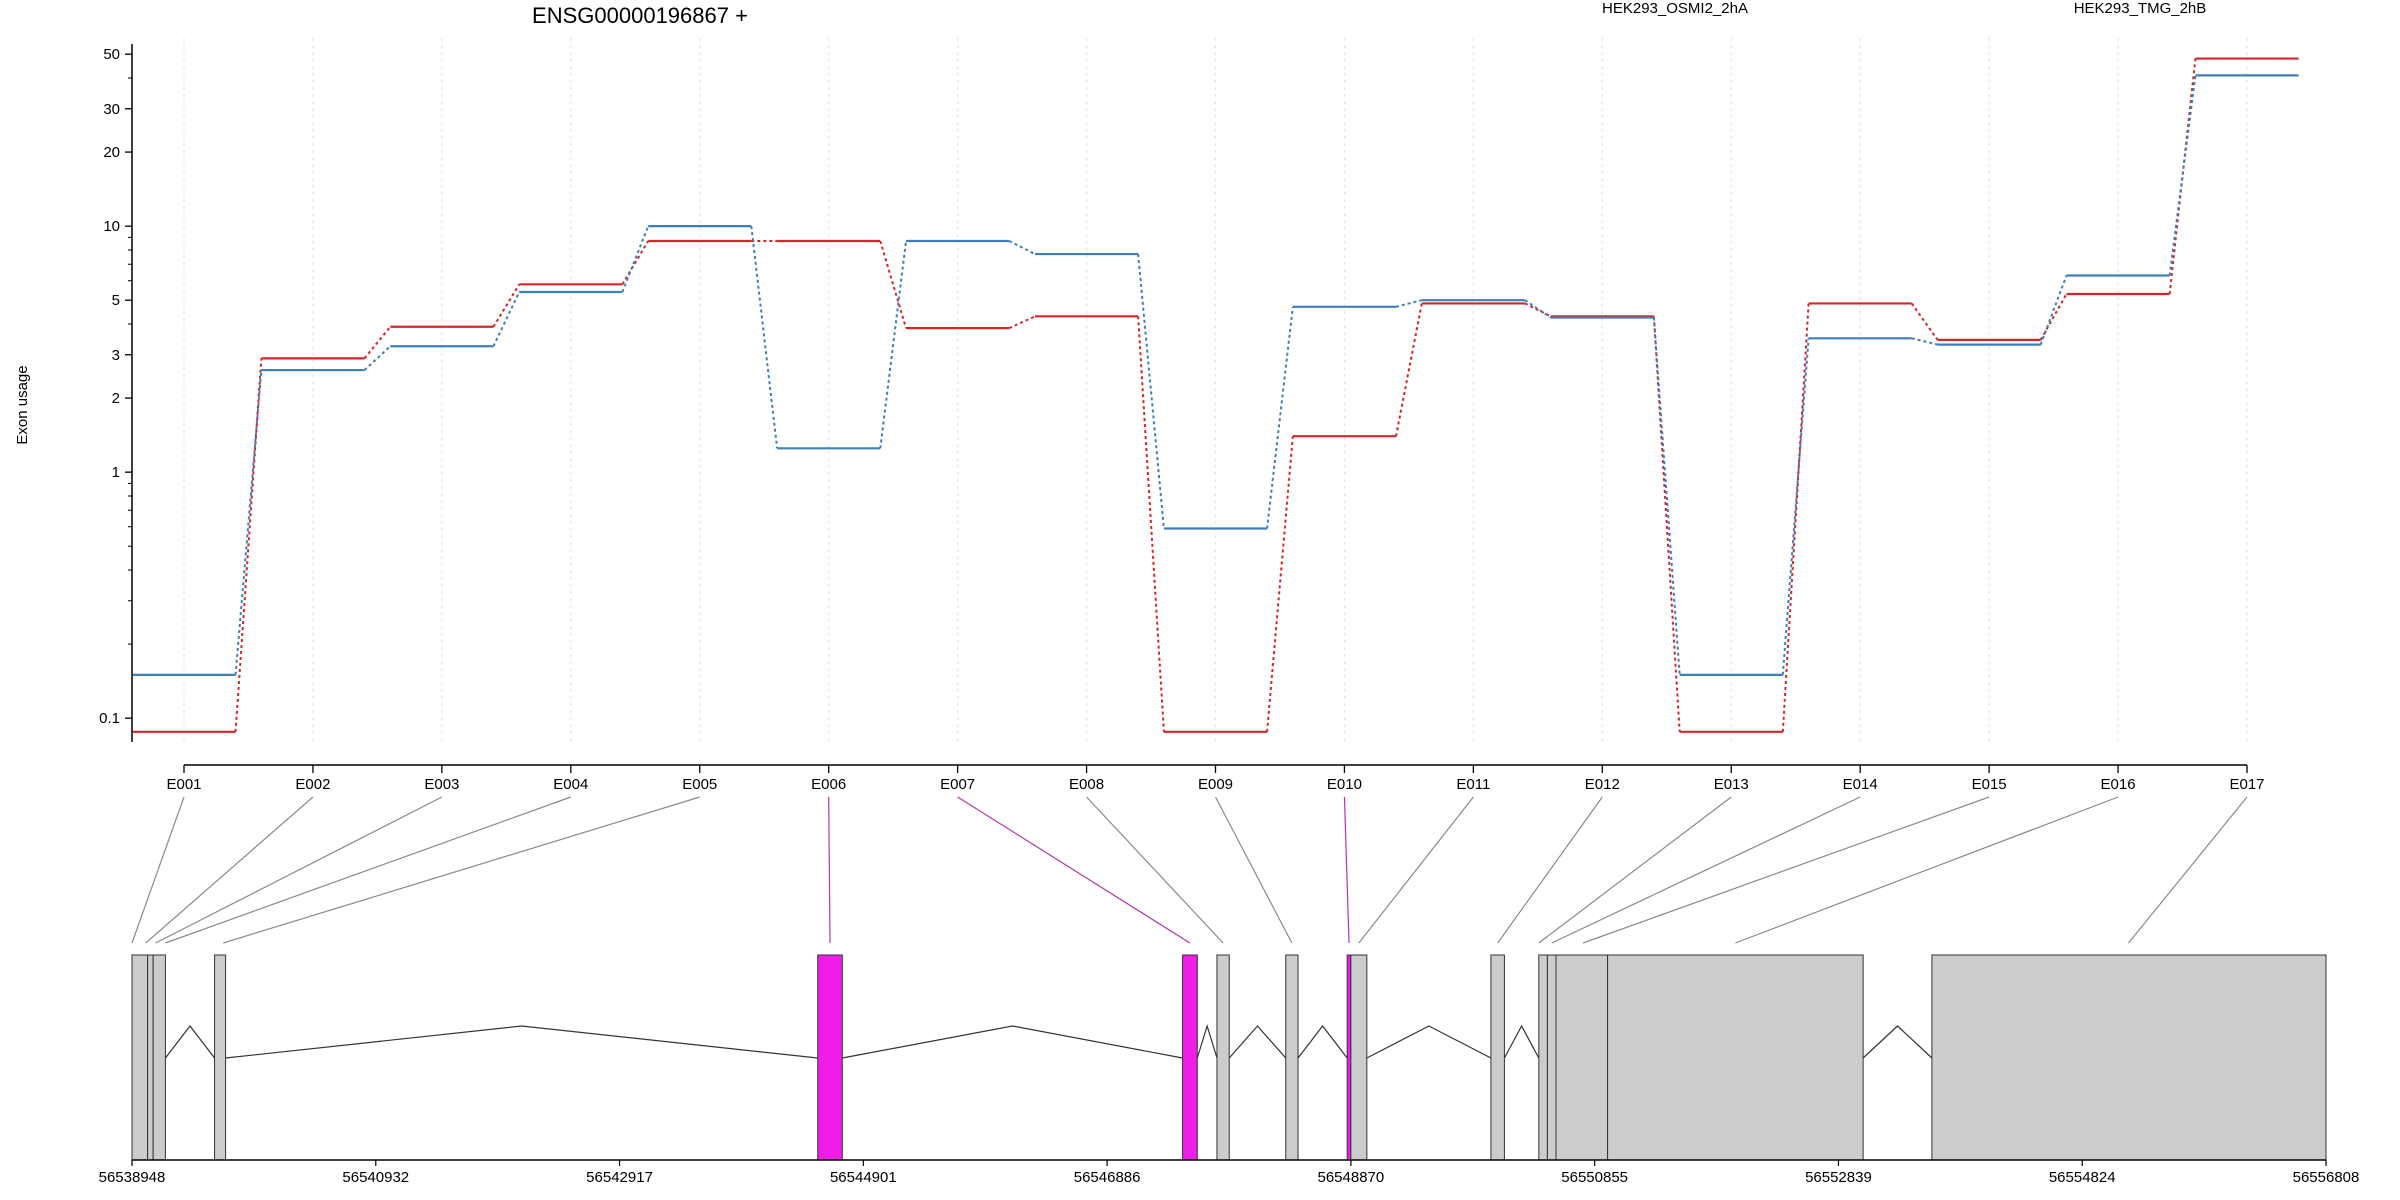 The width and height of the screenshot is (2400, 1200). I want to click on chart-title: ENSG00000196867 +, so click(640, 15).